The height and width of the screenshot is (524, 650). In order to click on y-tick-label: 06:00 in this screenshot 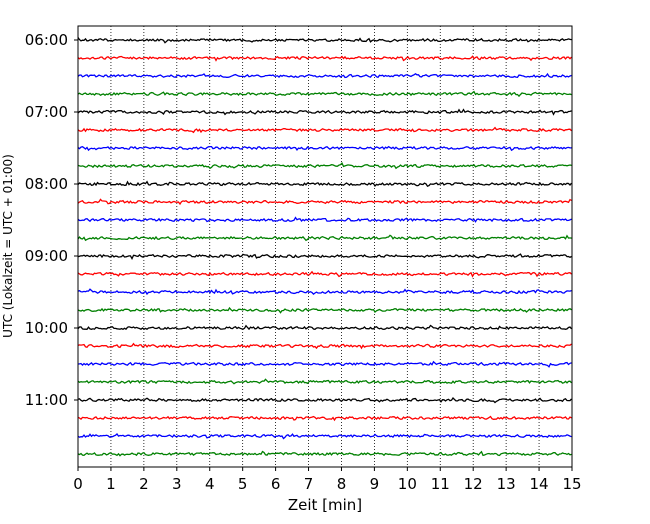, I will do `click(46, 40)`.